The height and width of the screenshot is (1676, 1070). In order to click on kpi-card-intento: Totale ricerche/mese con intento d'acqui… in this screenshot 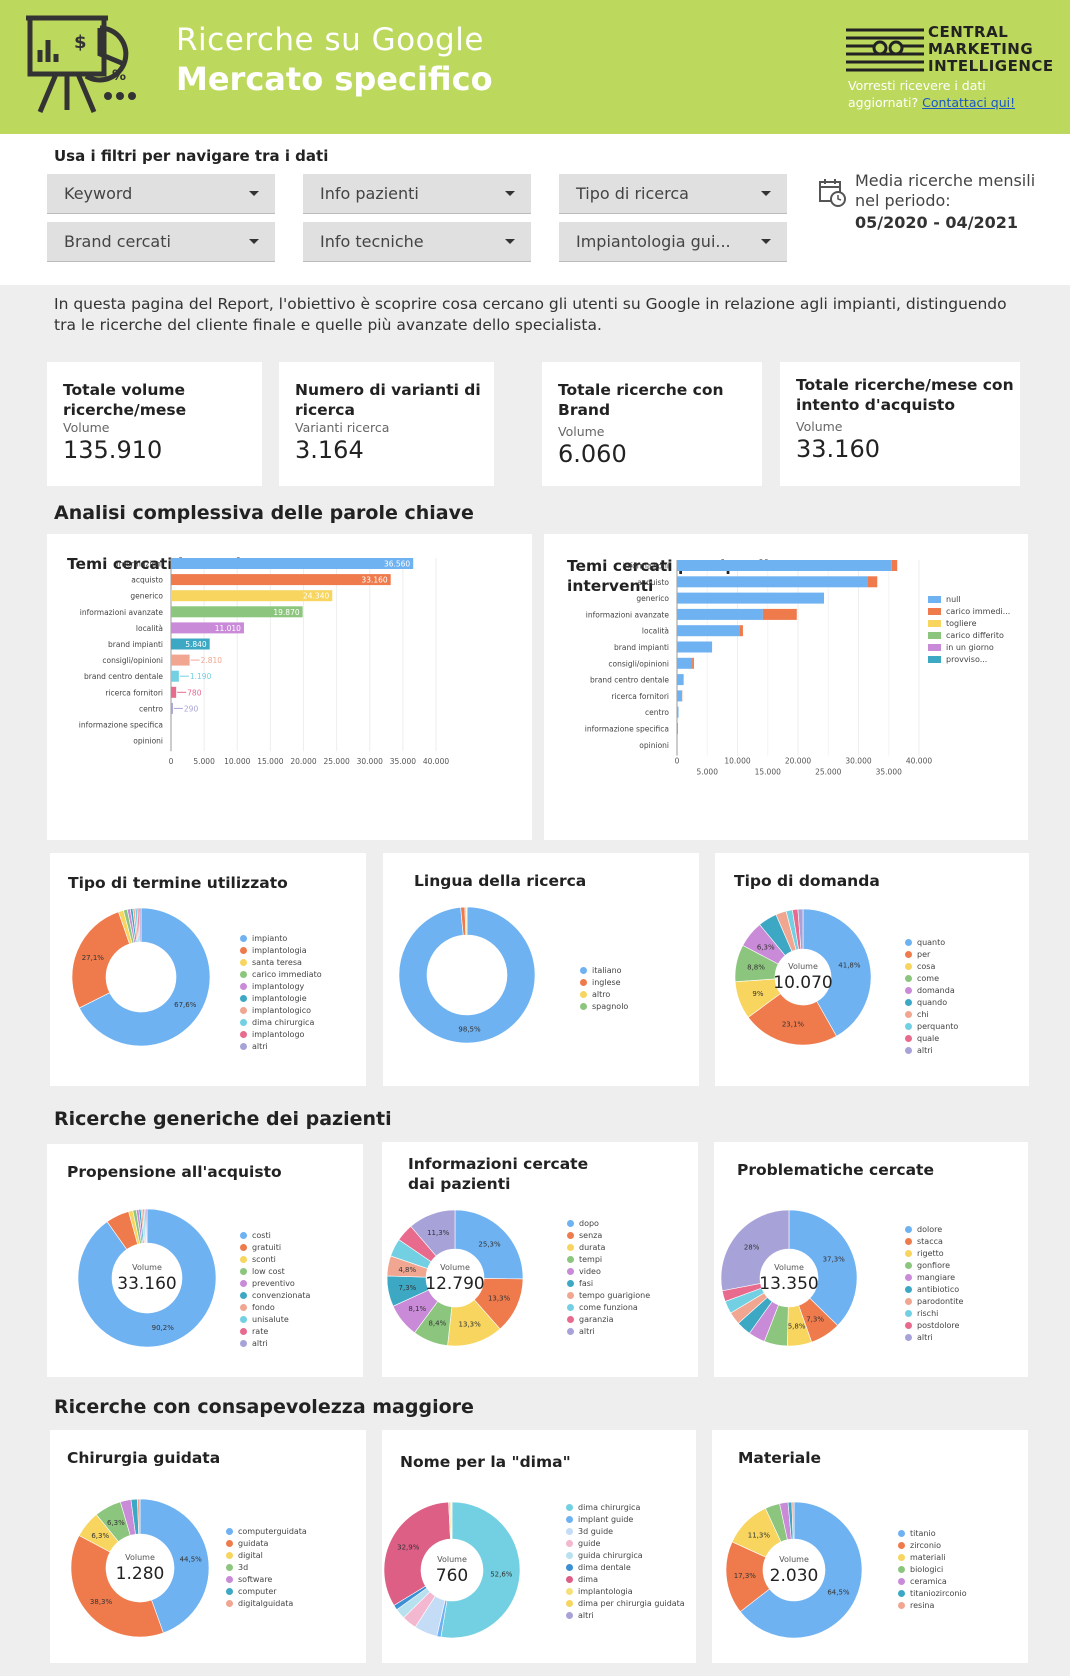, I will do `click(900, 424)`.